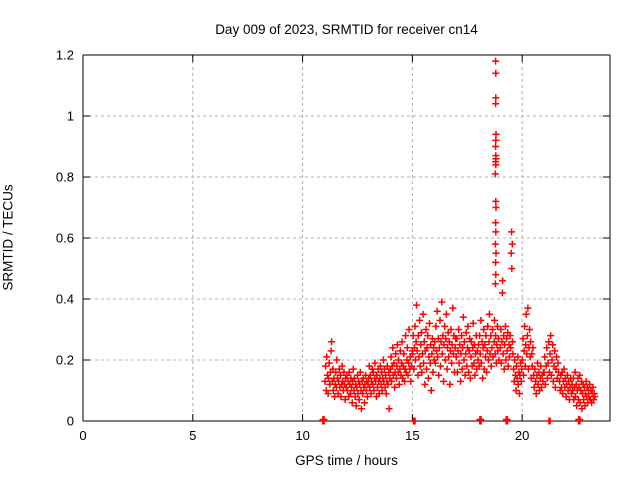  What do you see at coordinates (346, 460) in the screenshot?
I see `x-axis-label: GPS time / hours` at bounding box center [346, 460].